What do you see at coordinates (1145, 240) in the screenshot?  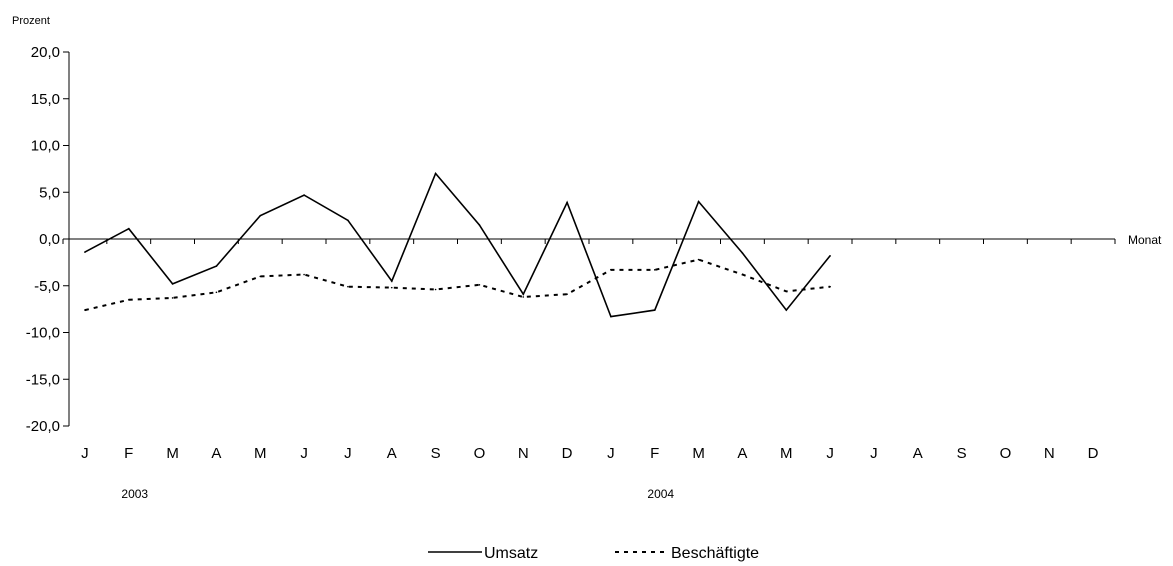 I see `x-axis-label: Monat` at bounding box center [1145, 240].